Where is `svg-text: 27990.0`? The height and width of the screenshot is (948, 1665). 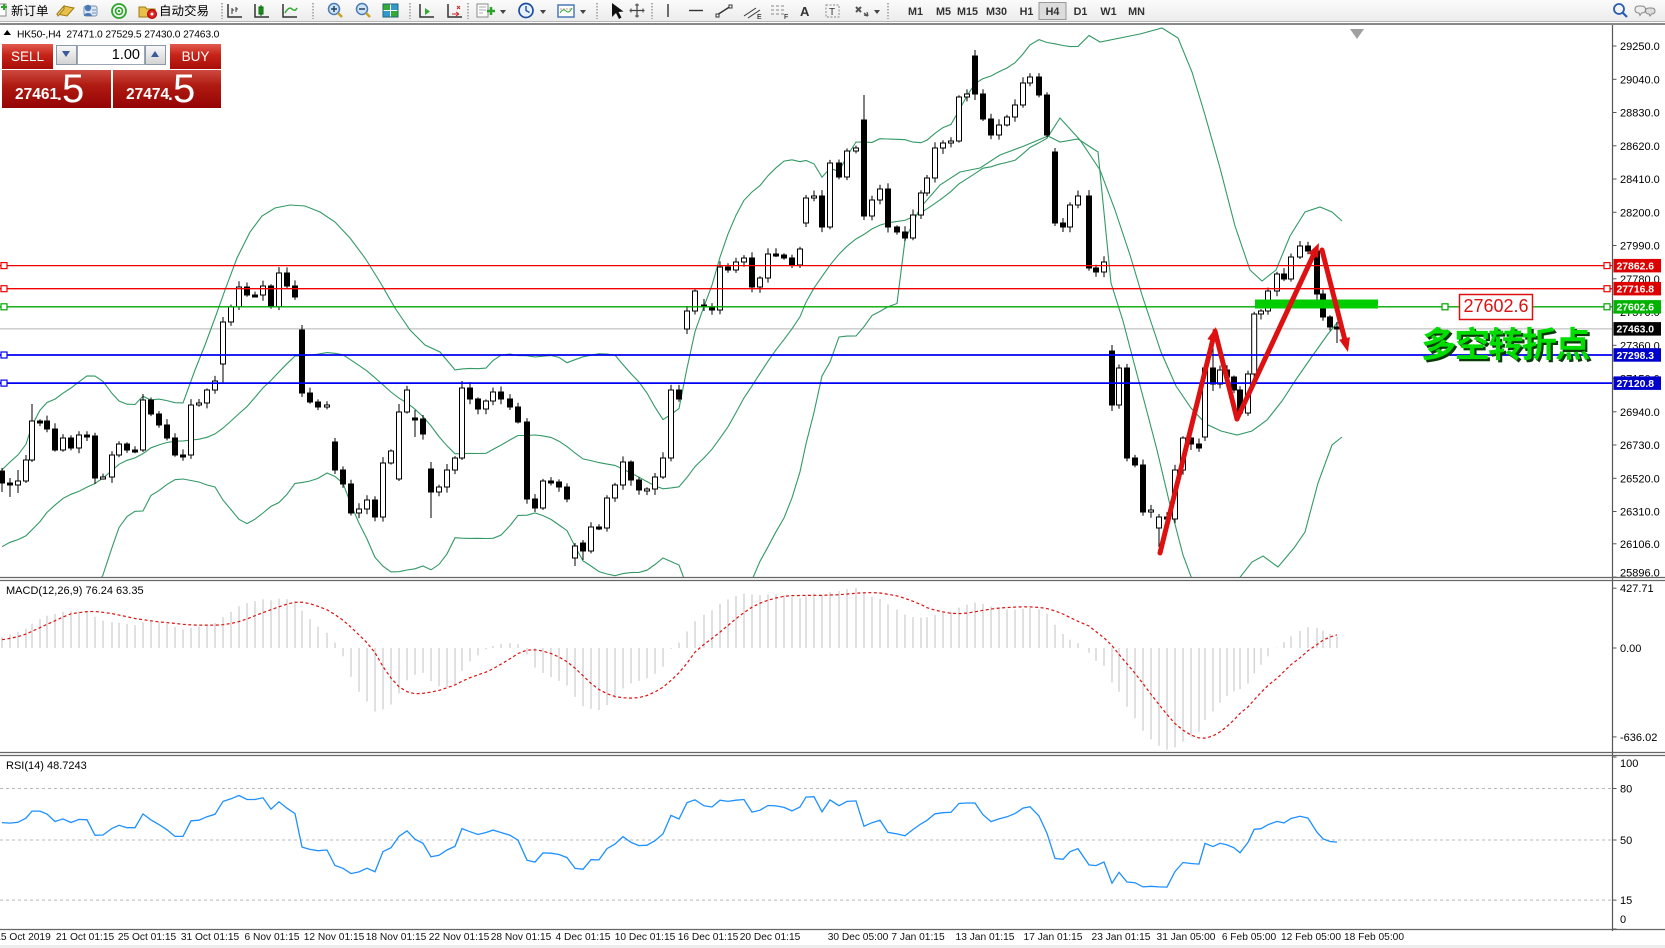
svg-text: 27990.0 is located at coordinates (1640, 247).